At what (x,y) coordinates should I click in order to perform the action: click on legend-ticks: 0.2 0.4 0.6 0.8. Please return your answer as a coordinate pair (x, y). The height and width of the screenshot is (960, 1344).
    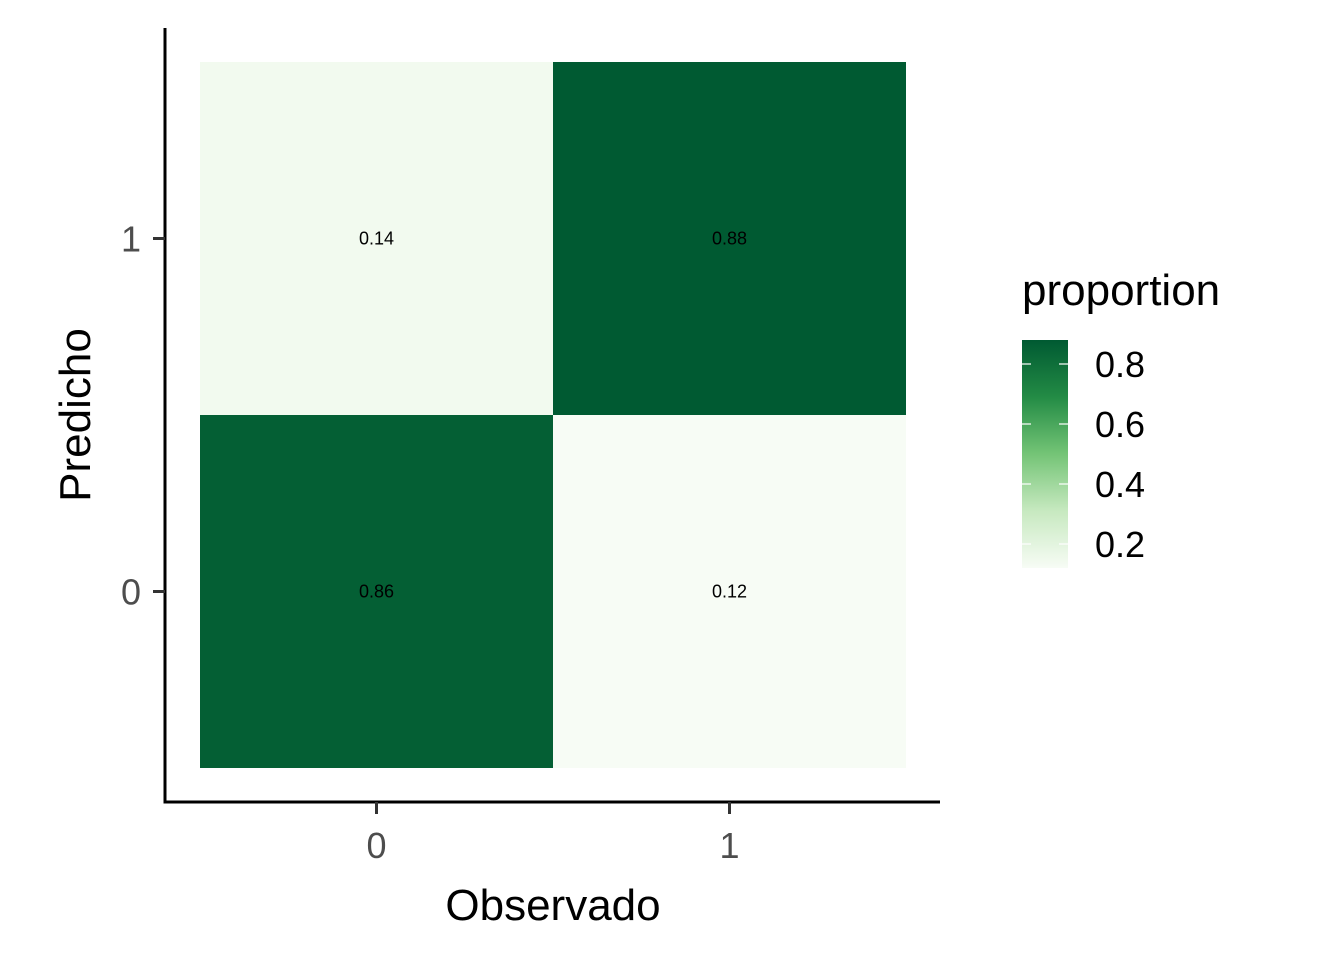
    Looking at the image, I should click on (1083, 454).